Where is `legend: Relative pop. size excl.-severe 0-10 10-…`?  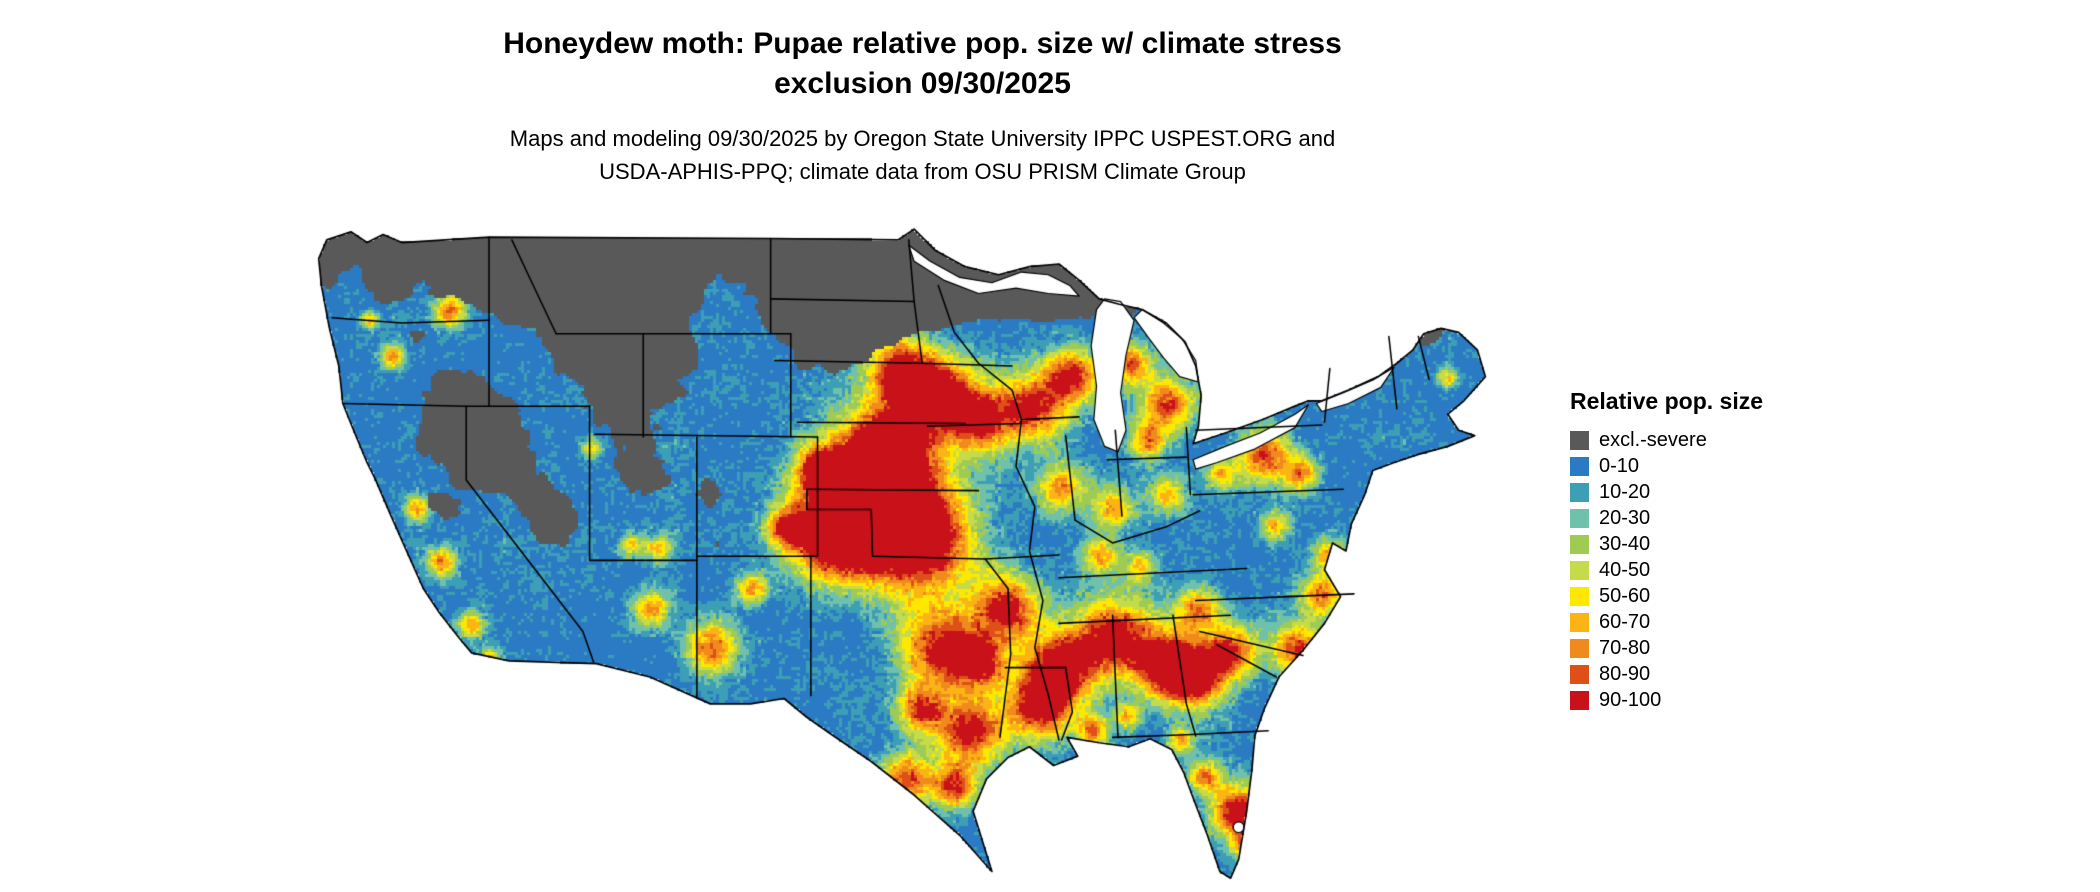 legend: Relative pop. size excl.-severe 0-10 10-… is located at coordinates (1666, 550).